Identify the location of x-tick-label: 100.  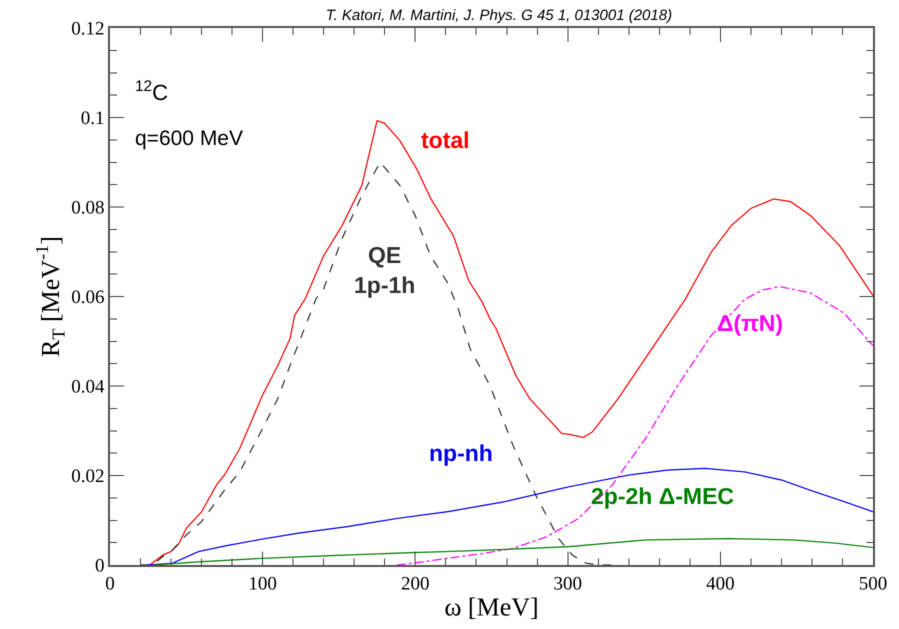
(262, 584).